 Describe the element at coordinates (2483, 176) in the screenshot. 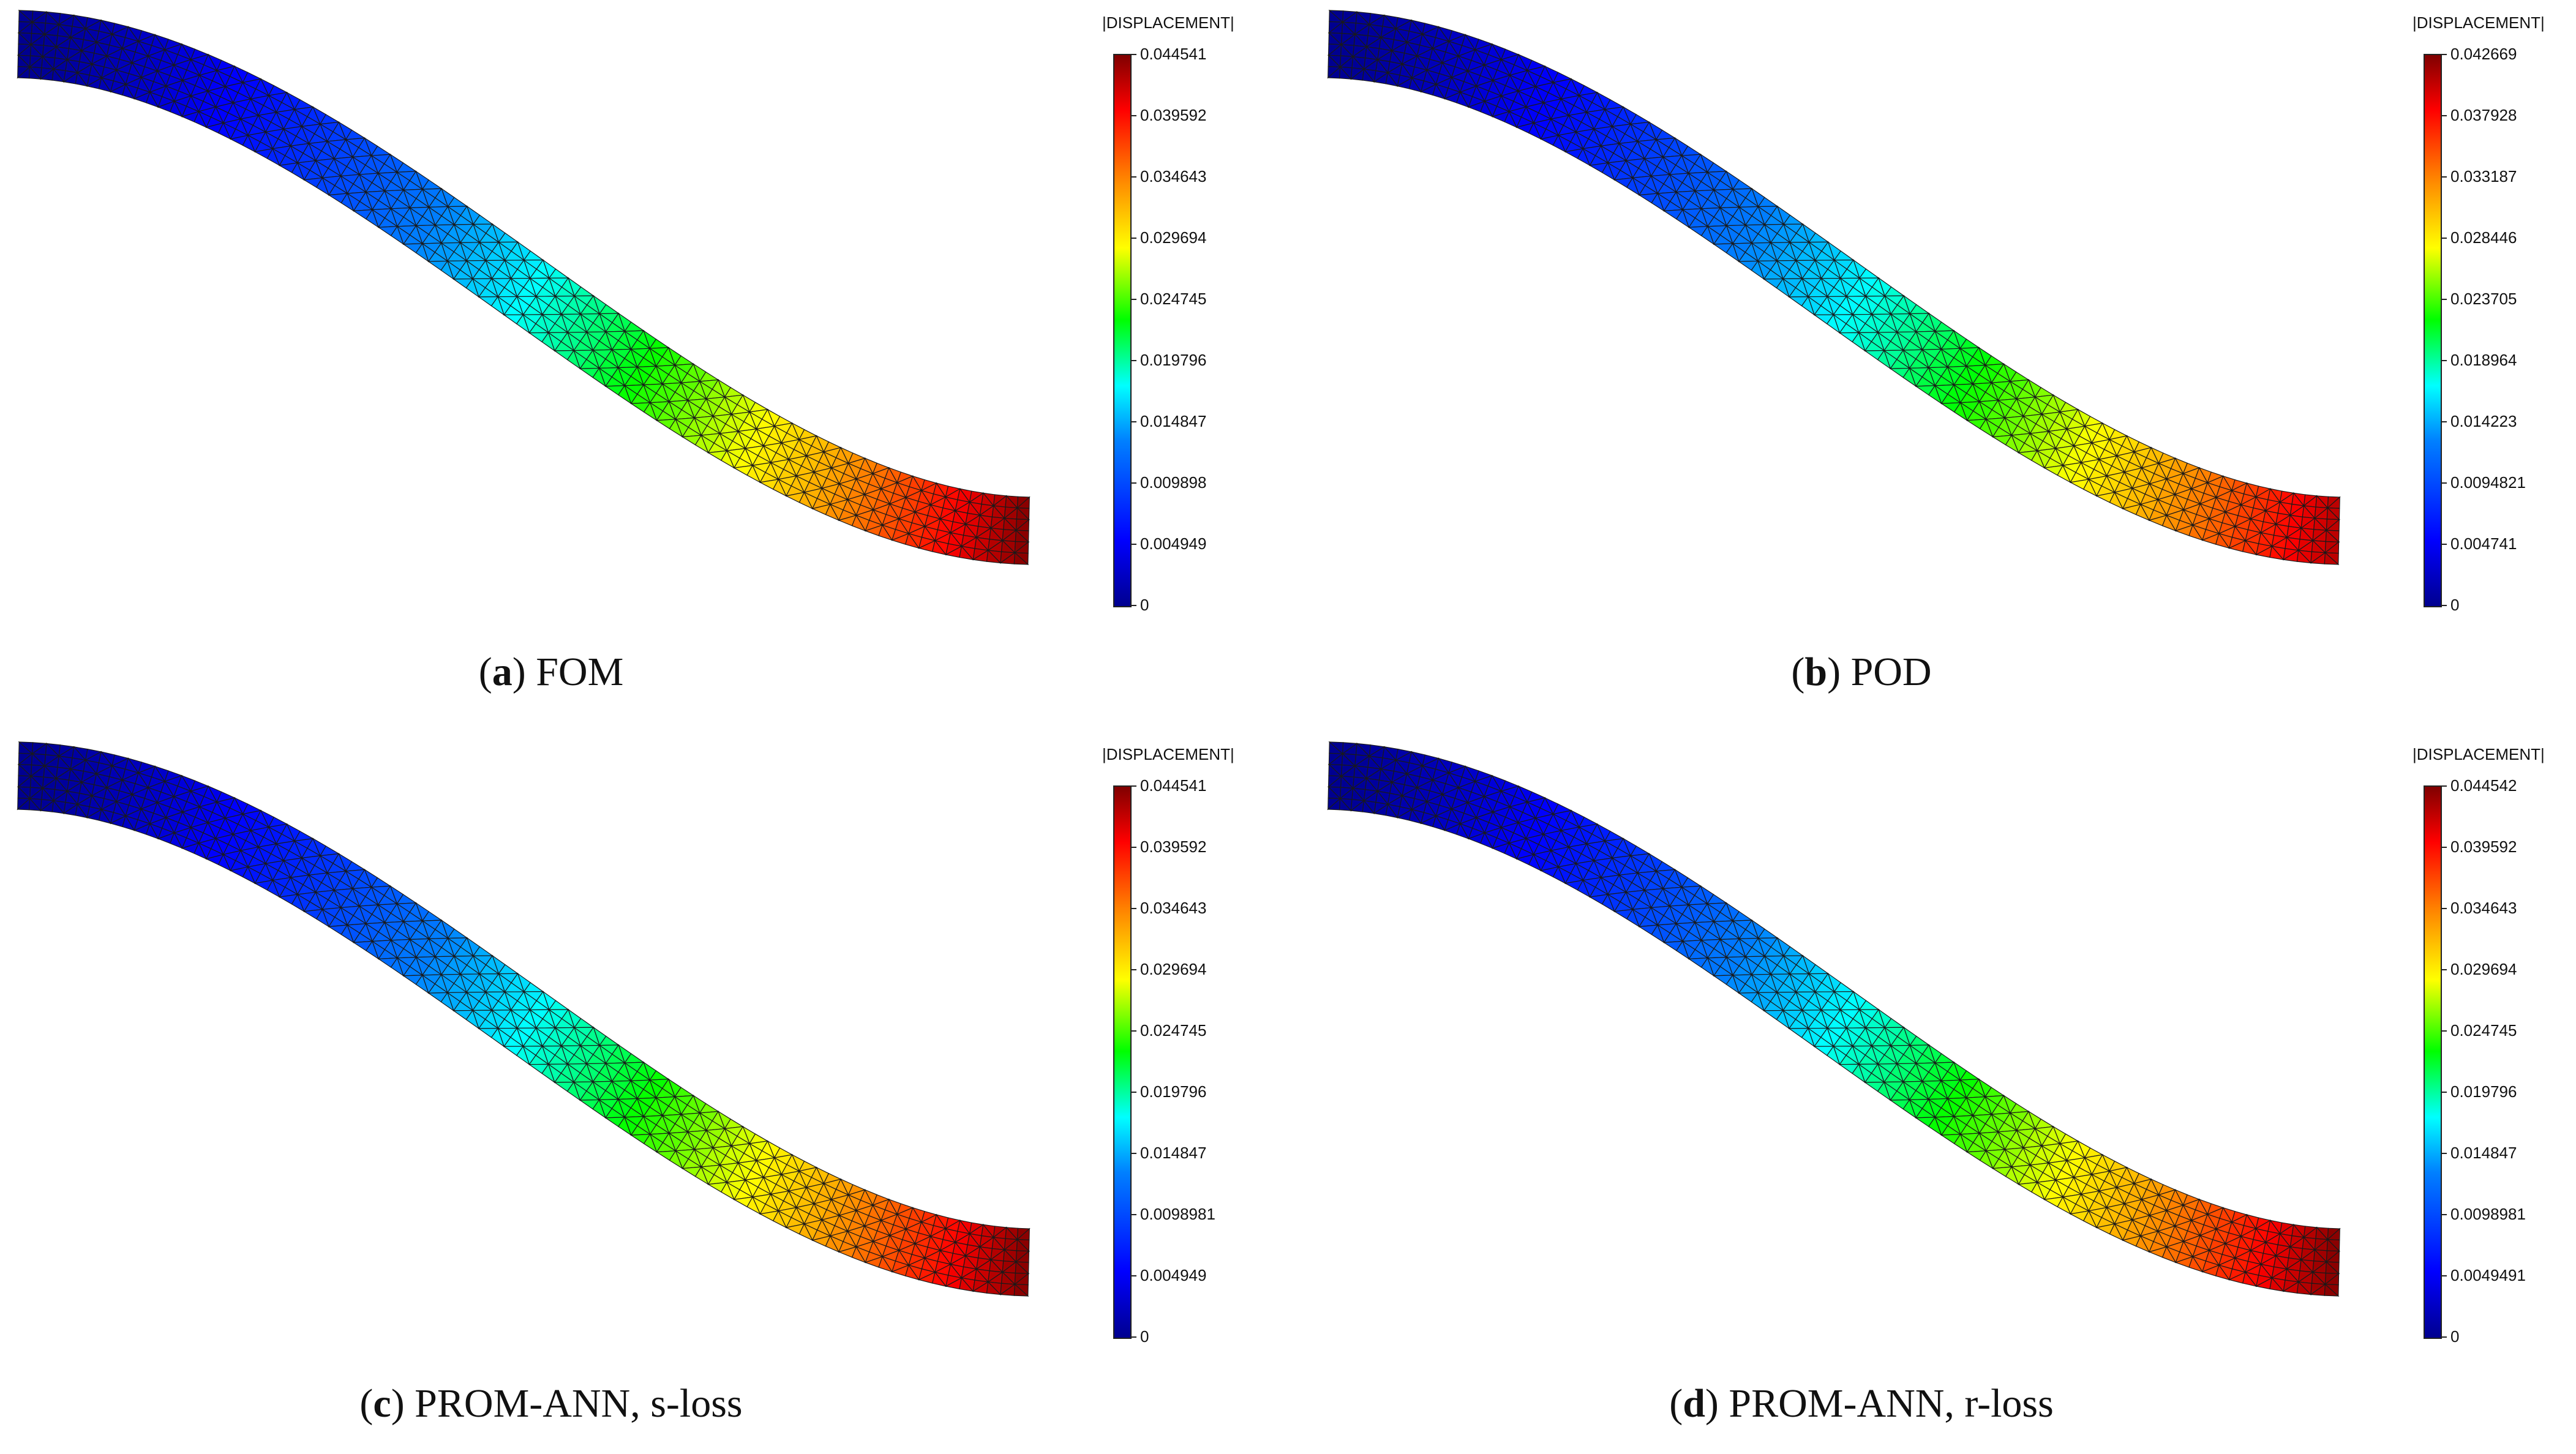

I see `colorbar-tick-label: 0.033187` at that location.